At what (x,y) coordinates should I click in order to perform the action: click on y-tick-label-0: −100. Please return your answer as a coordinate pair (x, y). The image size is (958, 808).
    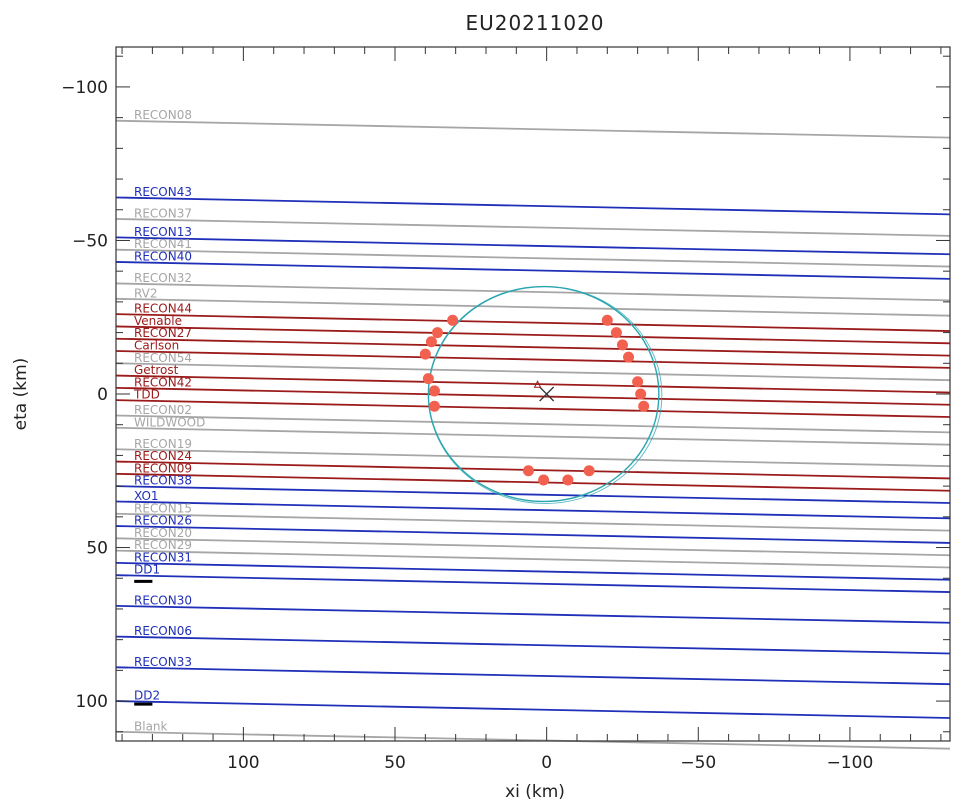
    Looking at the image, I should click on (84, 88).